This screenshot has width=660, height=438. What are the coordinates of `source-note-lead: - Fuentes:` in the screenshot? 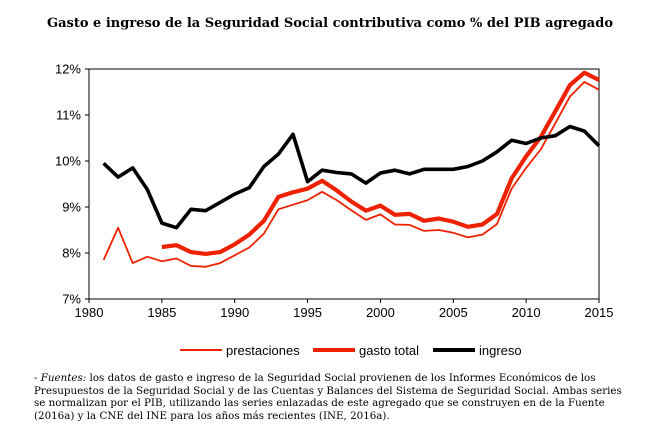 It's located at (60, 378).